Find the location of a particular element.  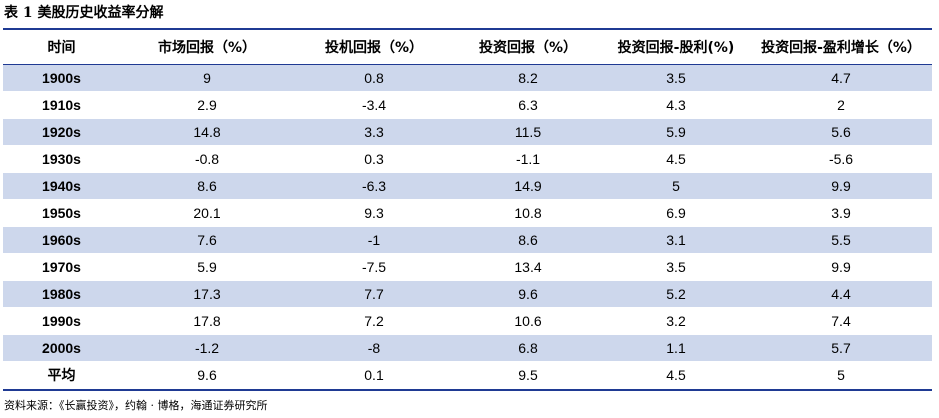

cell-earnings-growth-return: 5.5 is located at coordinates (841, 240).